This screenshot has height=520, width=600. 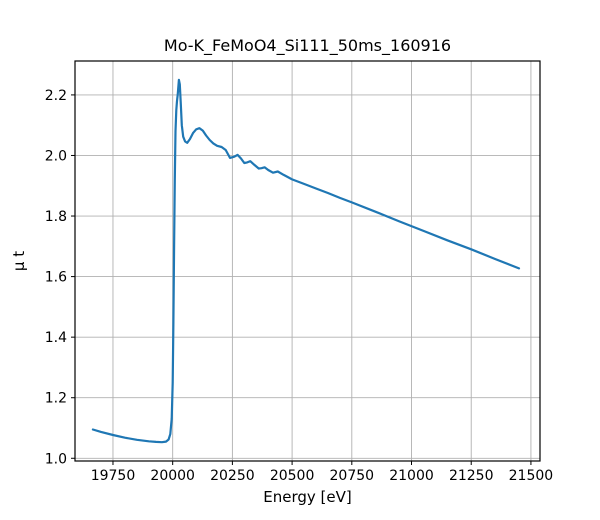 What do you see at coordinates (19, 261) in the screenshot?
I see `y-axis-label: μ t` at bounding box center [19, 261].